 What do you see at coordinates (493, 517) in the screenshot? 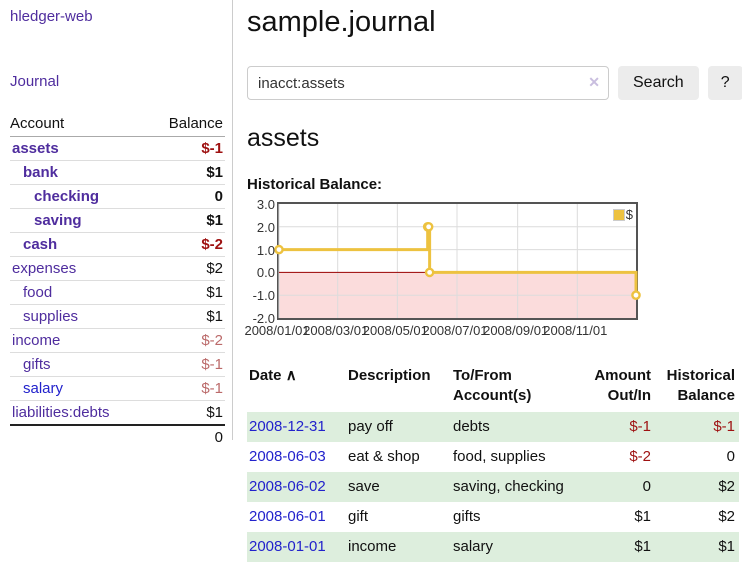
I see `register-row: 2008-06-01 gift gifts $1 $2` at bounding box center [493, 517].